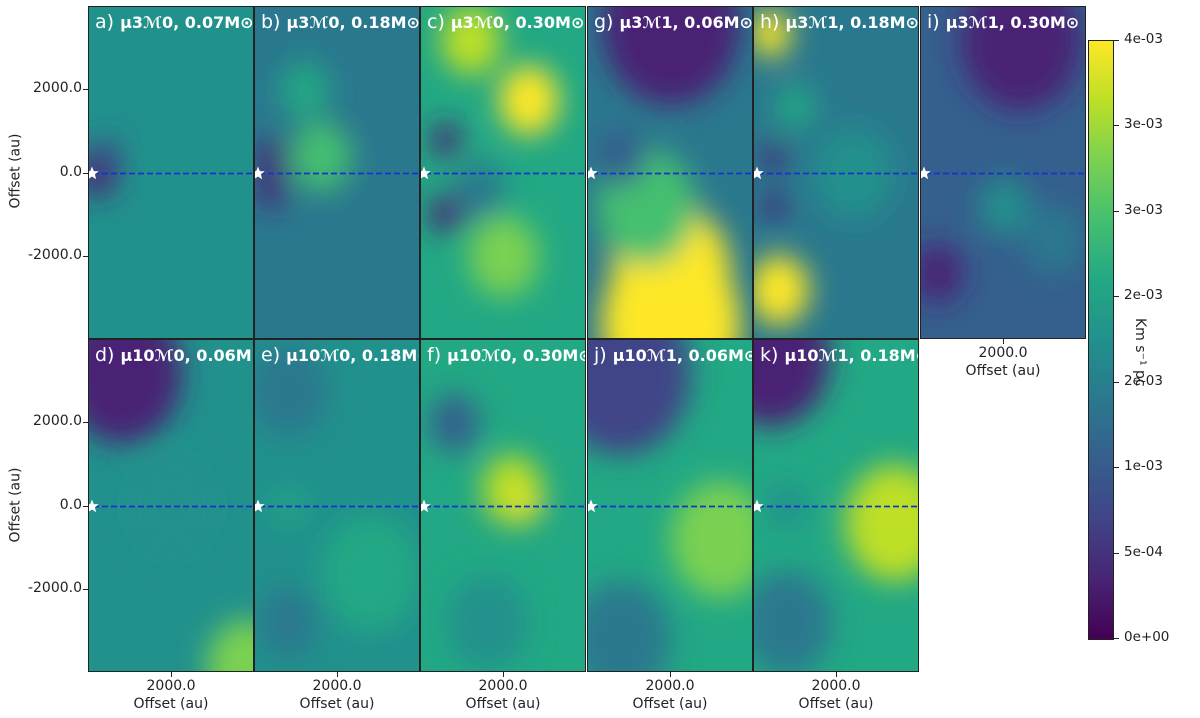 The image size is (1200, 718). Describe the element at coordinates (686, 22) in the screenshot. I see `panel-g-label: μ3ℳ1, 0.06M⊙` at that location.